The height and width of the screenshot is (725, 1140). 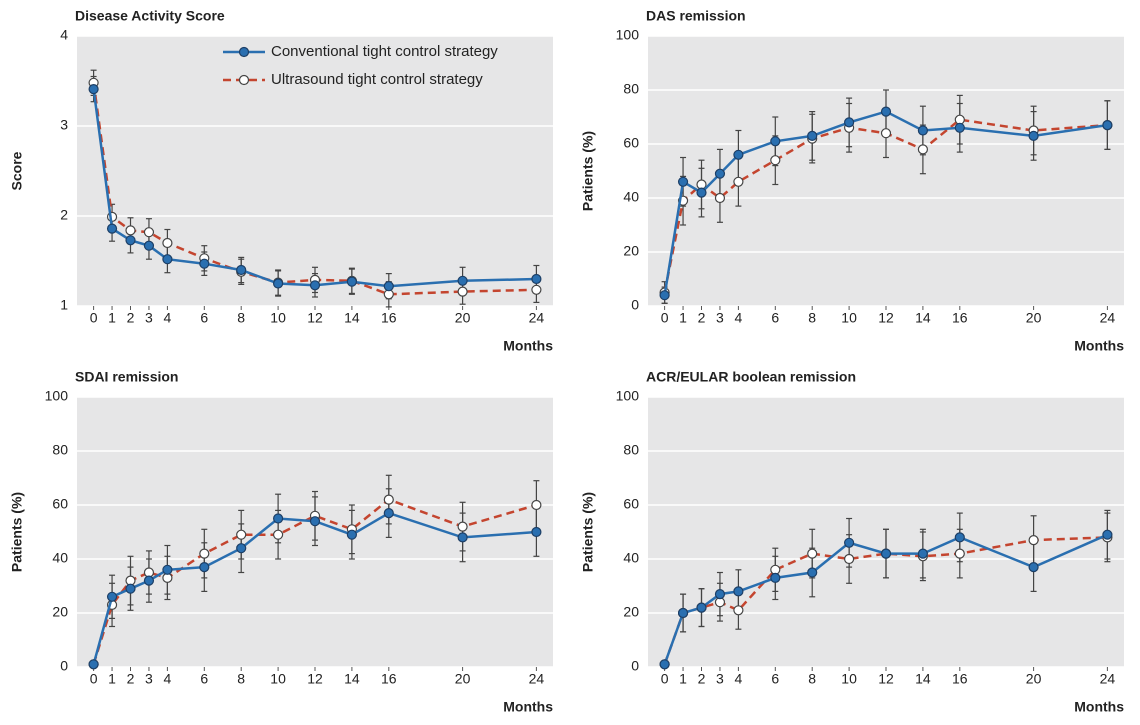 I want to click on legend-marker, so click(x=244, y=80).